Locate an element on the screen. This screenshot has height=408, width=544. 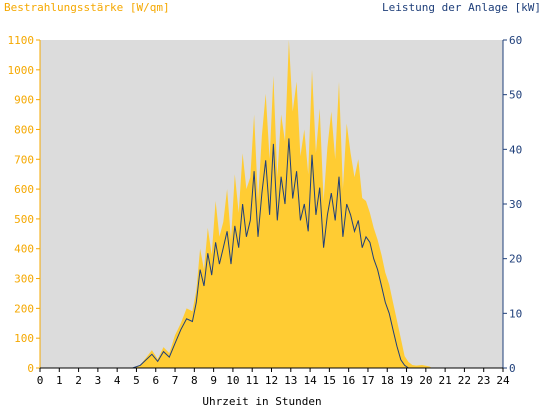
x-tick-label: 15 is located at coordinates (329, 380).